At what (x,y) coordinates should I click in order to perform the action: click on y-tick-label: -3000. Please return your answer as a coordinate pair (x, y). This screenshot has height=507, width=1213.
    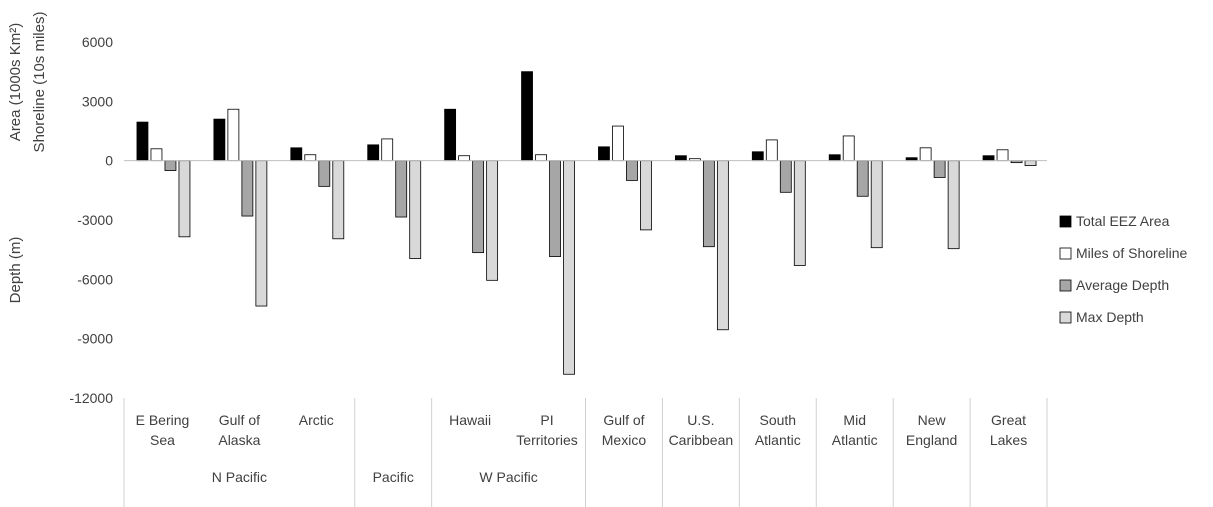
    Looking at the image, I should click on (95, 220).